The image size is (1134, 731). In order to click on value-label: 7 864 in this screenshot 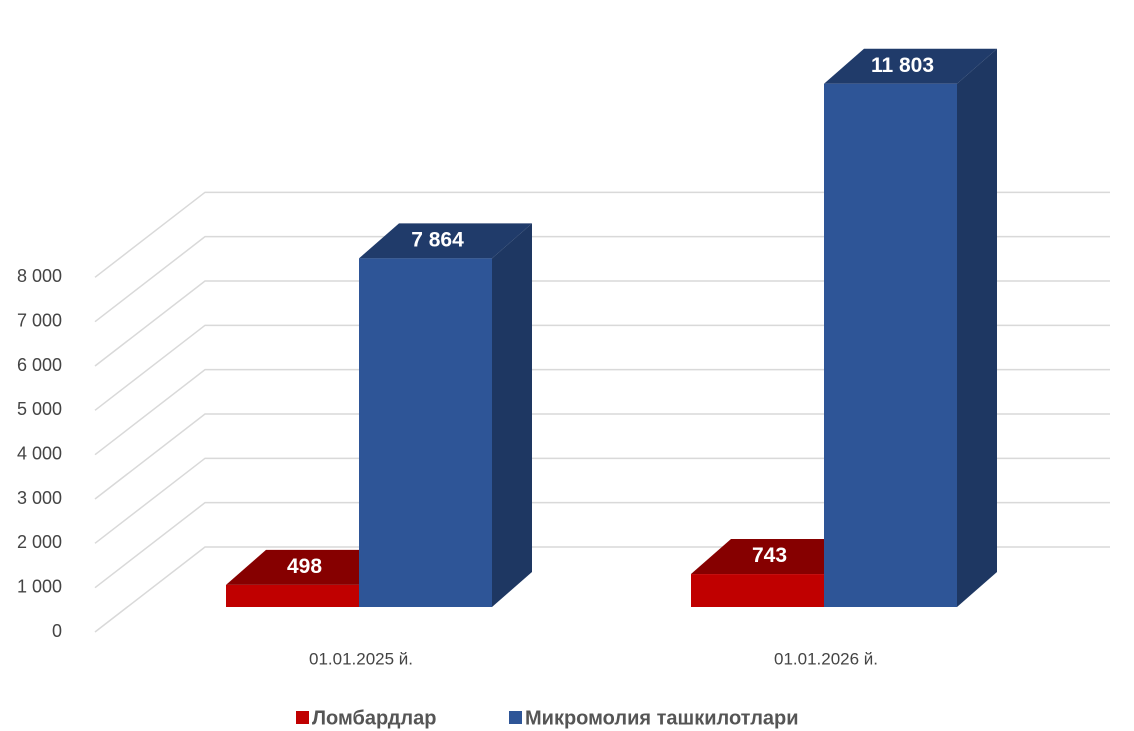, I will do `click(437, 239)`.